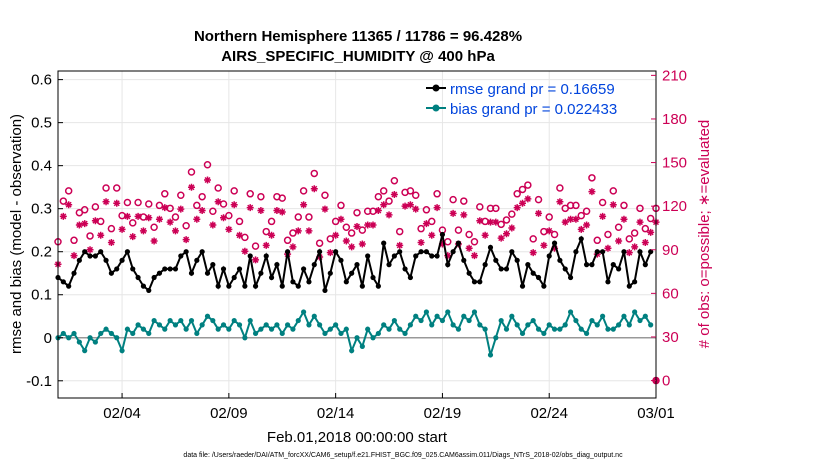 This screenshot has height=470, width=830. Describe the element at coordinates (354, 332) in the screenshot. I see `bias-line` at that location.